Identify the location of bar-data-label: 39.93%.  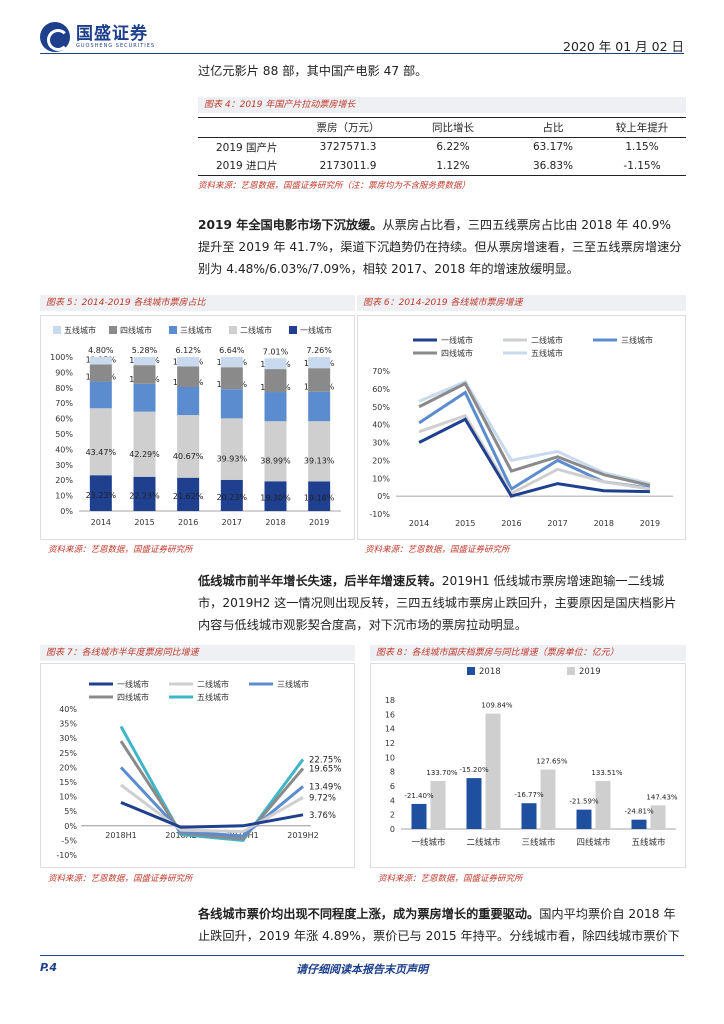
(232, 458).